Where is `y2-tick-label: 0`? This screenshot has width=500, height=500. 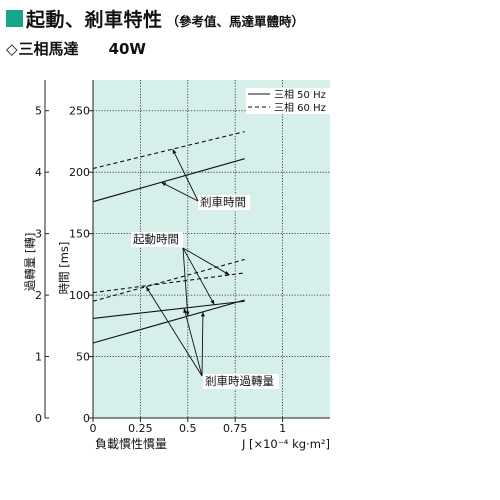
y2-tick-label: 0 is located at coordinates (38, 418).